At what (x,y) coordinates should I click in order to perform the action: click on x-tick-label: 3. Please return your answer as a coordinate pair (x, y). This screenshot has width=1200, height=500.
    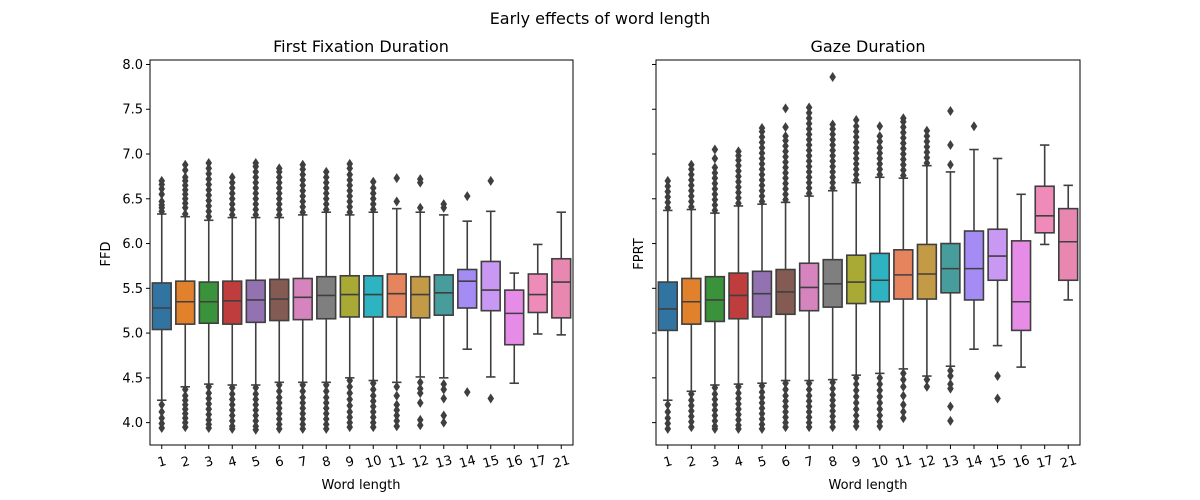
    Looking at the image, I should click on (715, 462).